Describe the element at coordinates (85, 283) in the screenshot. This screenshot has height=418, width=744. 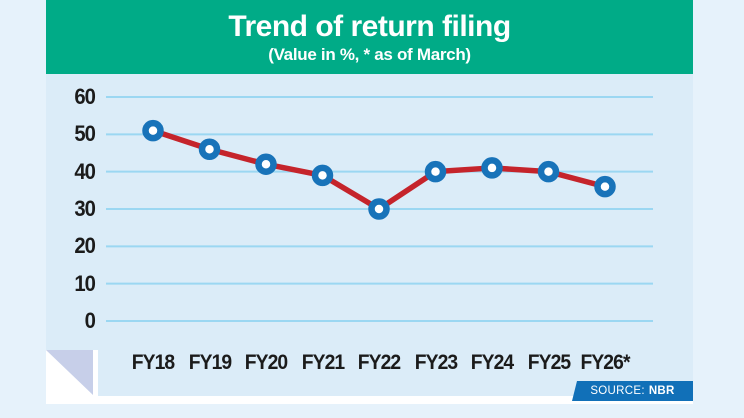
I see `y-axis-tick-label: 10` at that location.